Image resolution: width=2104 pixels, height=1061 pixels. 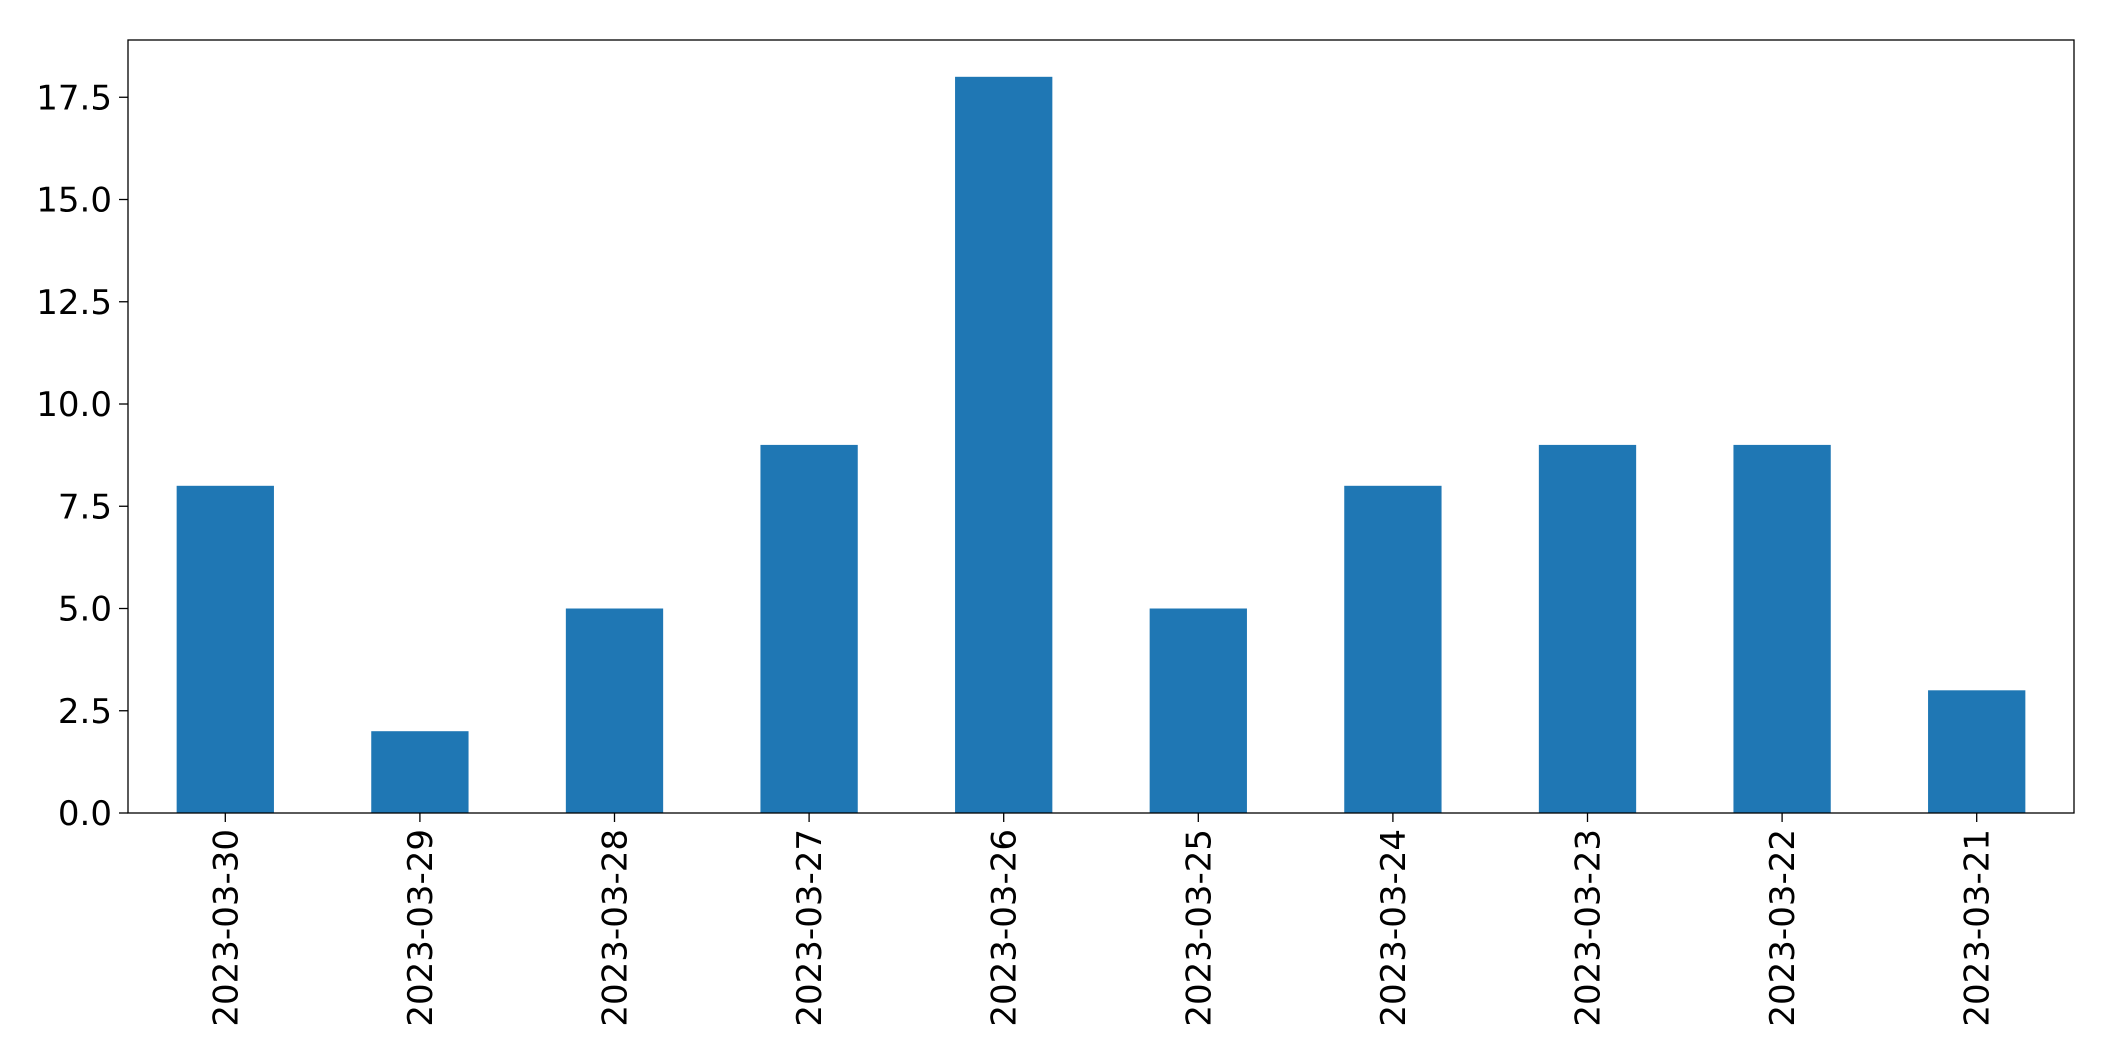 What do you see at coordinates (74, 405) in the screenshot?
I see `y-tick-label: 10.0` at bounding box center [74, 405].